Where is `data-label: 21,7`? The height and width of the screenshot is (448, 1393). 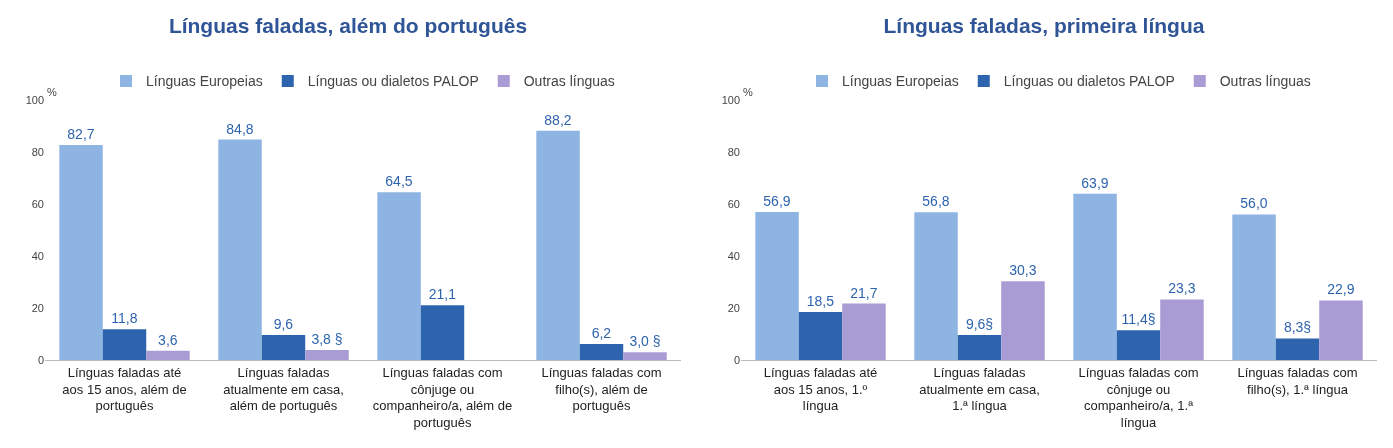
data-label: 21,7 is located at coordinates (864, 292).